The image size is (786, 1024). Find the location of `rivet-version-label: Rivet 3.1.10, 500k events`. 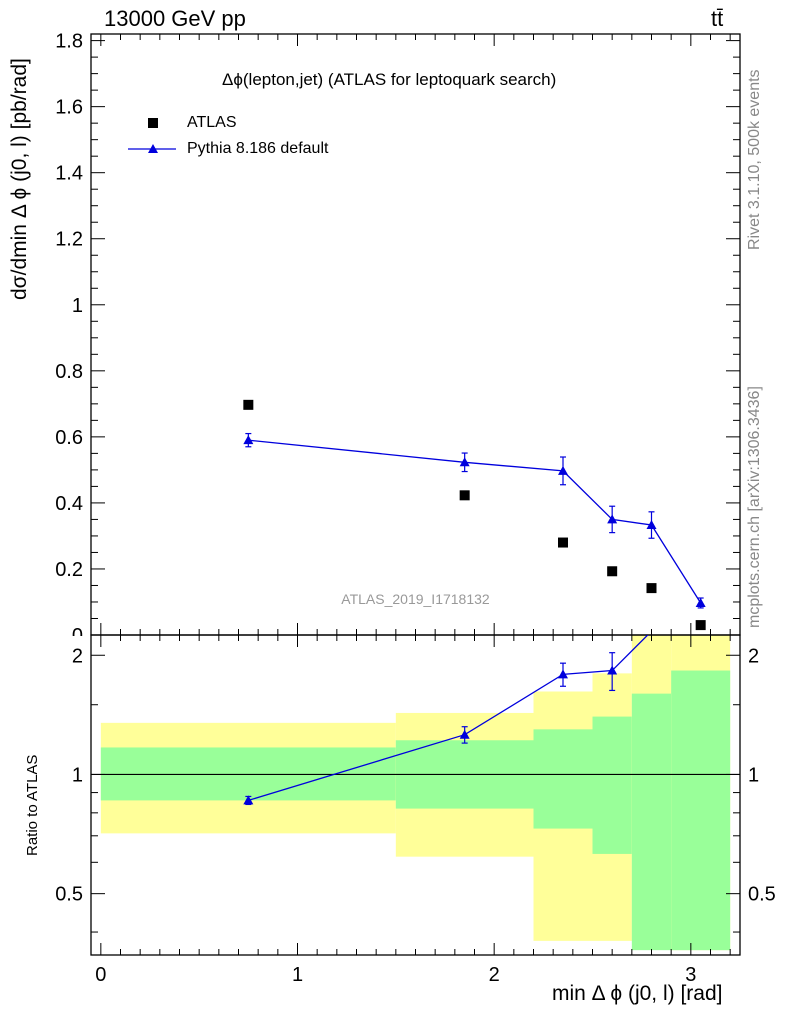

rivet-version-label: Rivet 3.1.10, 500k events is located at coordinates (754, 159).